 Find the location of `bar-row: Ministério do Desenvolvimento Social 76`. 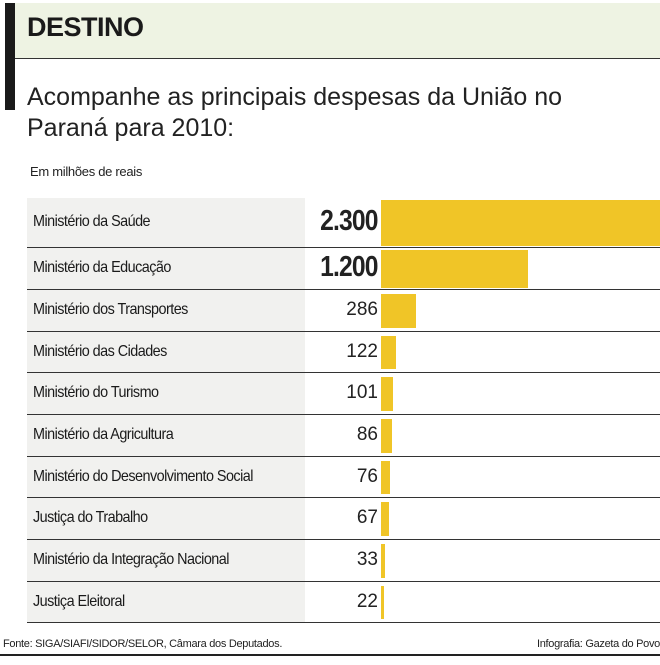

bar-row: Ministério do Desenvolvimento Social 76 is located at coordinates (343, 477).